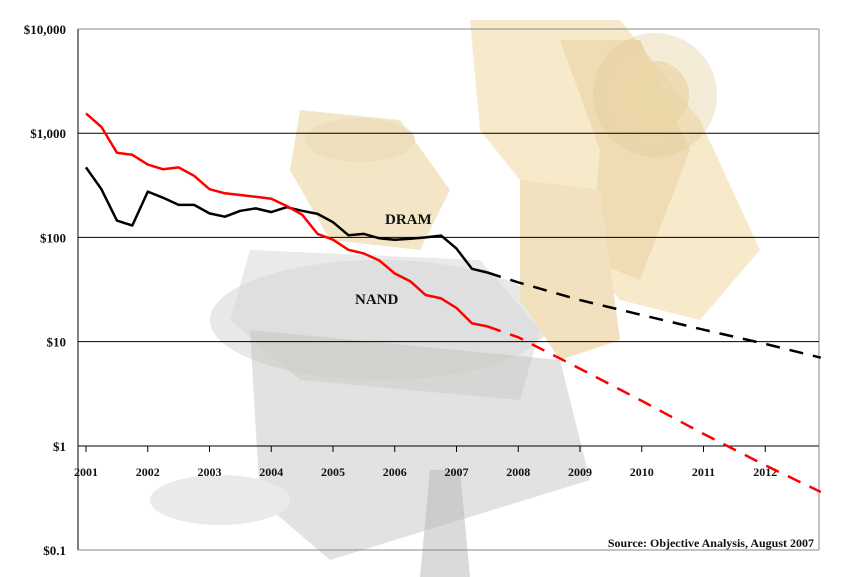 This screenshot has height=577, width=847. What do you see at coordinates (703, 472) in the screenshot?
I see `x-tick-label: 2011` at bounding box center [703, 472].